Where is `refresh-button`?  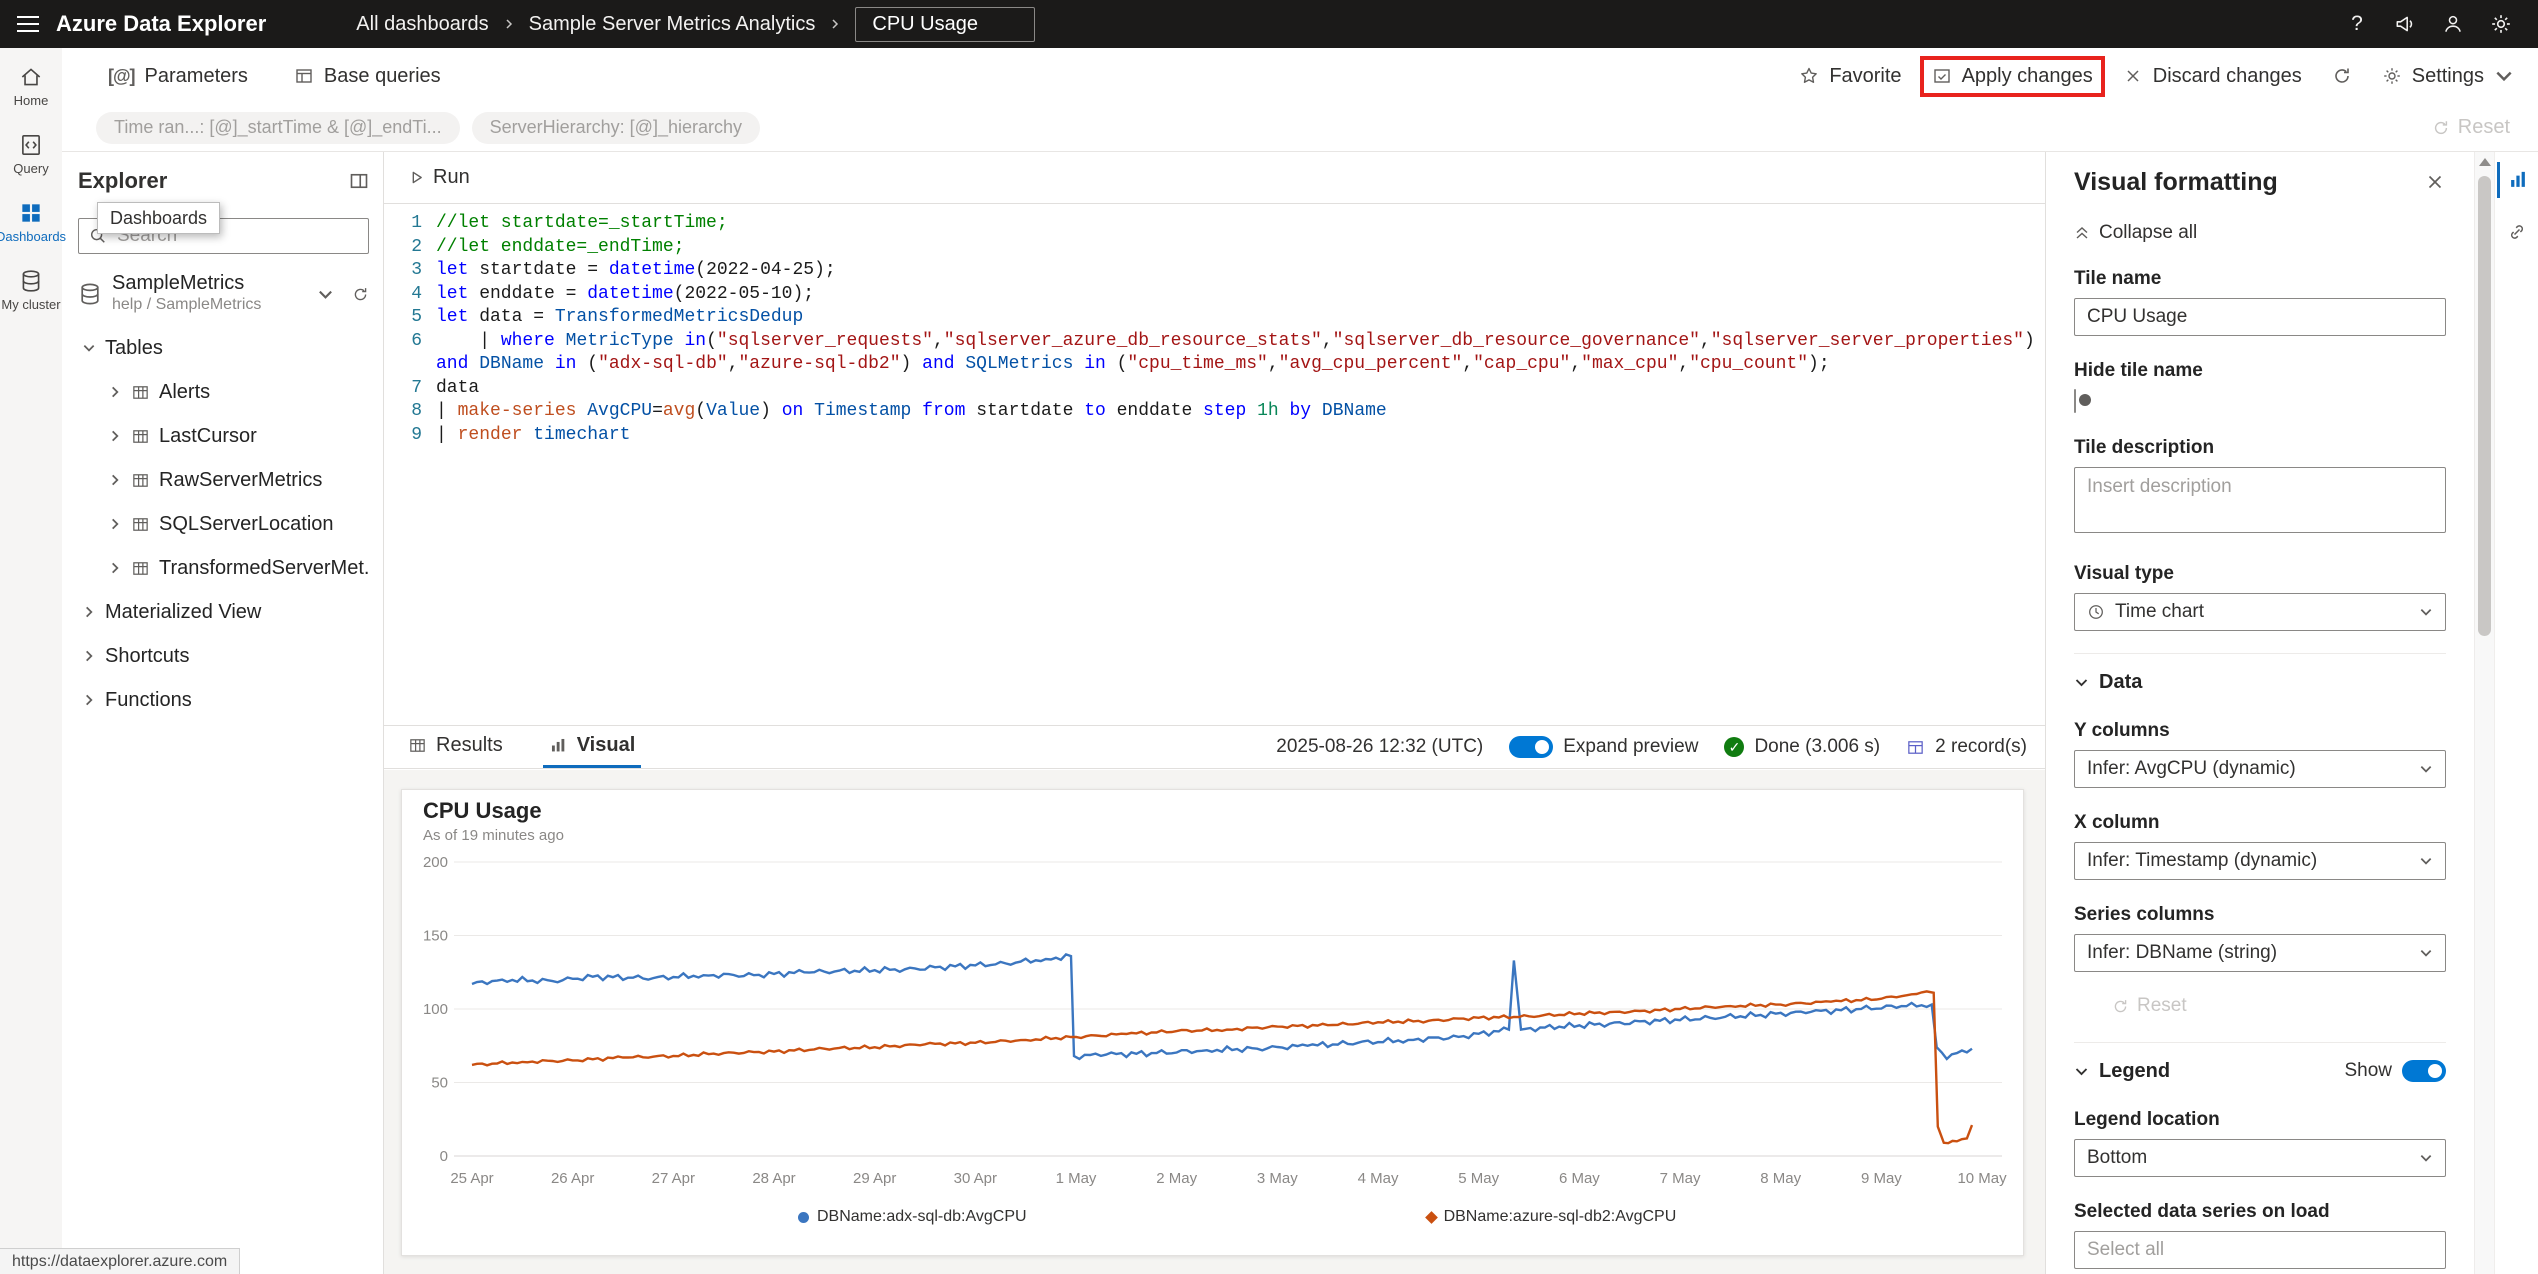
refresh-button is located at coordinates (2342, 76).